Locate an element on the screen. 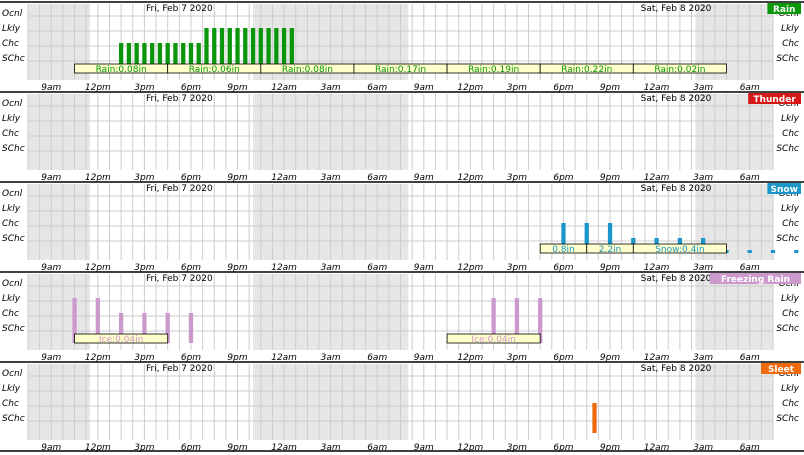  amount-label: Rain:0.17in is located at coordinates (400, 70).